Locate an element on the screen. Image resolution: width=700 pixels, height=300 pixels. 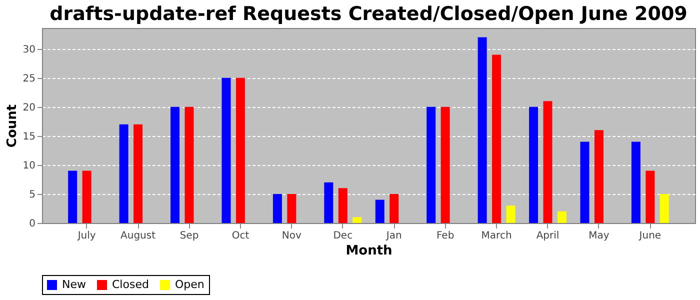
x-tick-label: Dec is located at coordinates (343, 236).